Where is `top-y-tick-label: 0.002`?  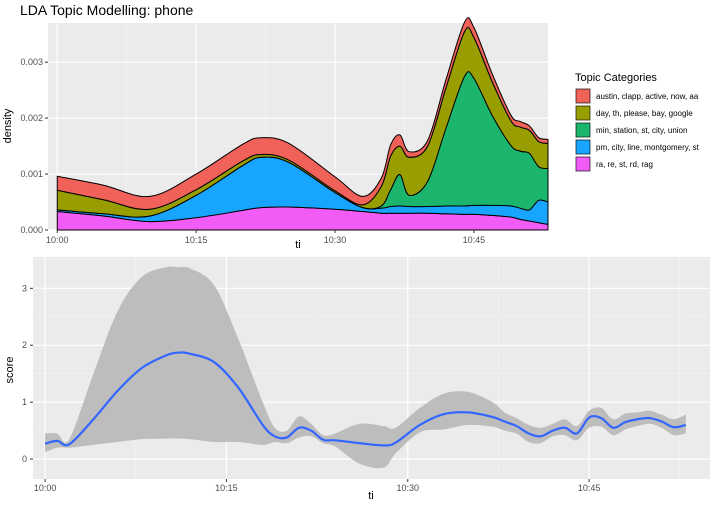 top-y-tick-label: 0.002 is located at coordinates (31, 118).